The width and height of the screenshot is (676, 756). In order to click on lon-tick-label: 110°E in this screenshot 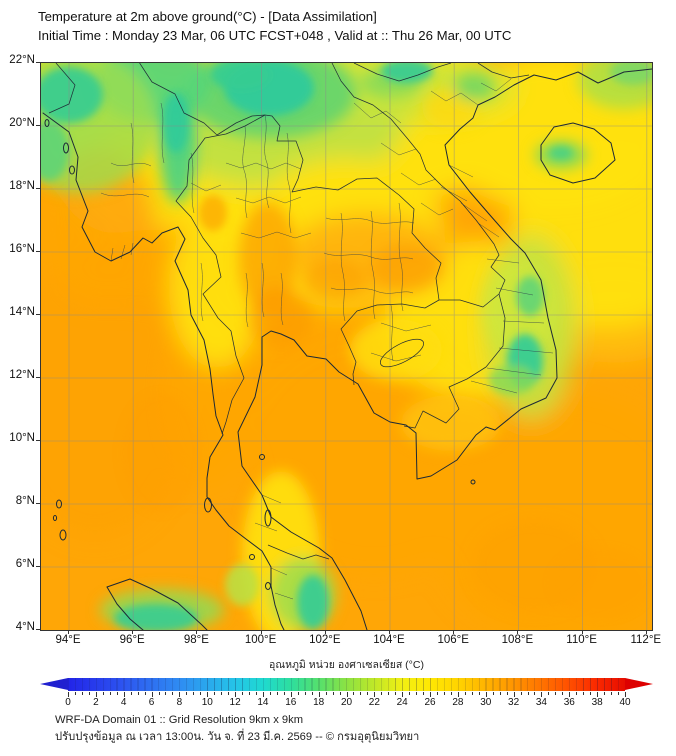, I will do `click(581, 640)`.